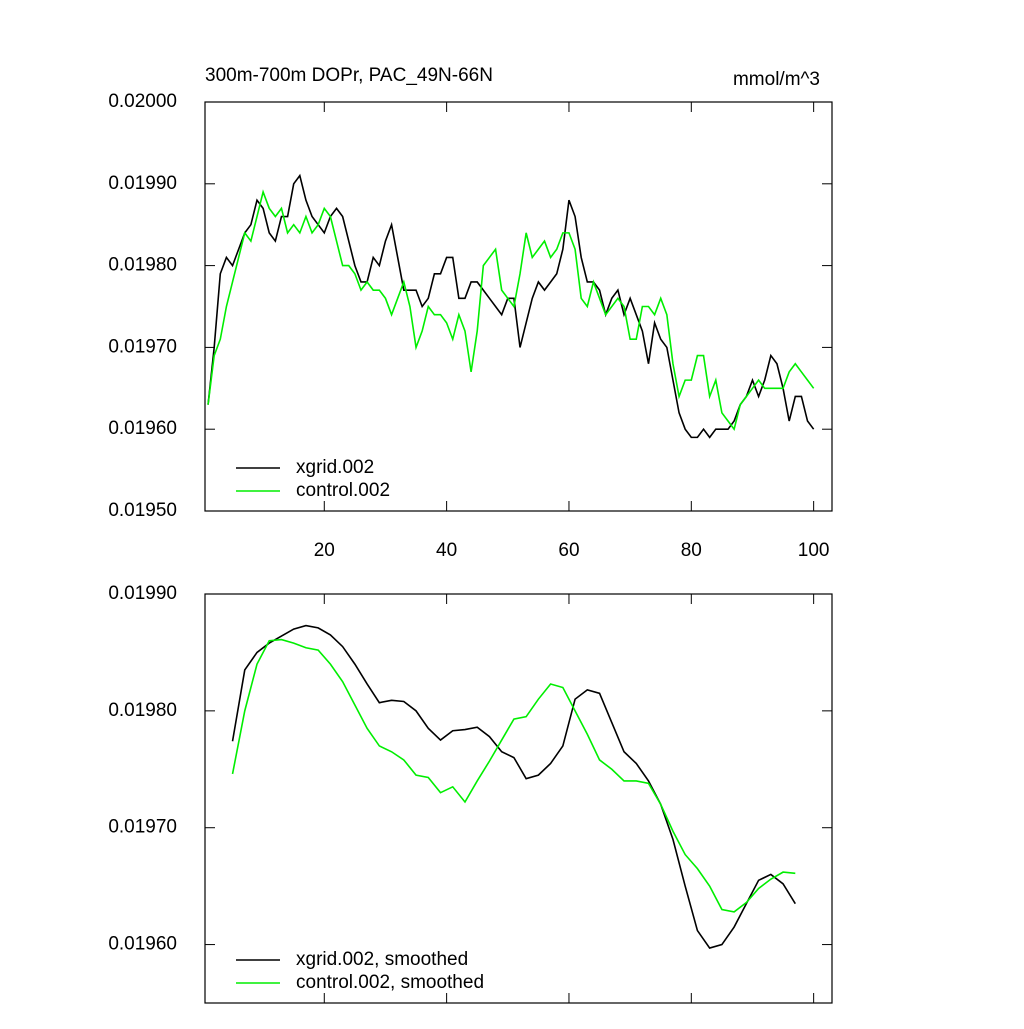 The height and width of the screenshot is (1029, 1024). What do you see at coordinates (335, 467) in the screenshot?
I see `legend-label: xgrid.002` at bounding box center [335, 467].